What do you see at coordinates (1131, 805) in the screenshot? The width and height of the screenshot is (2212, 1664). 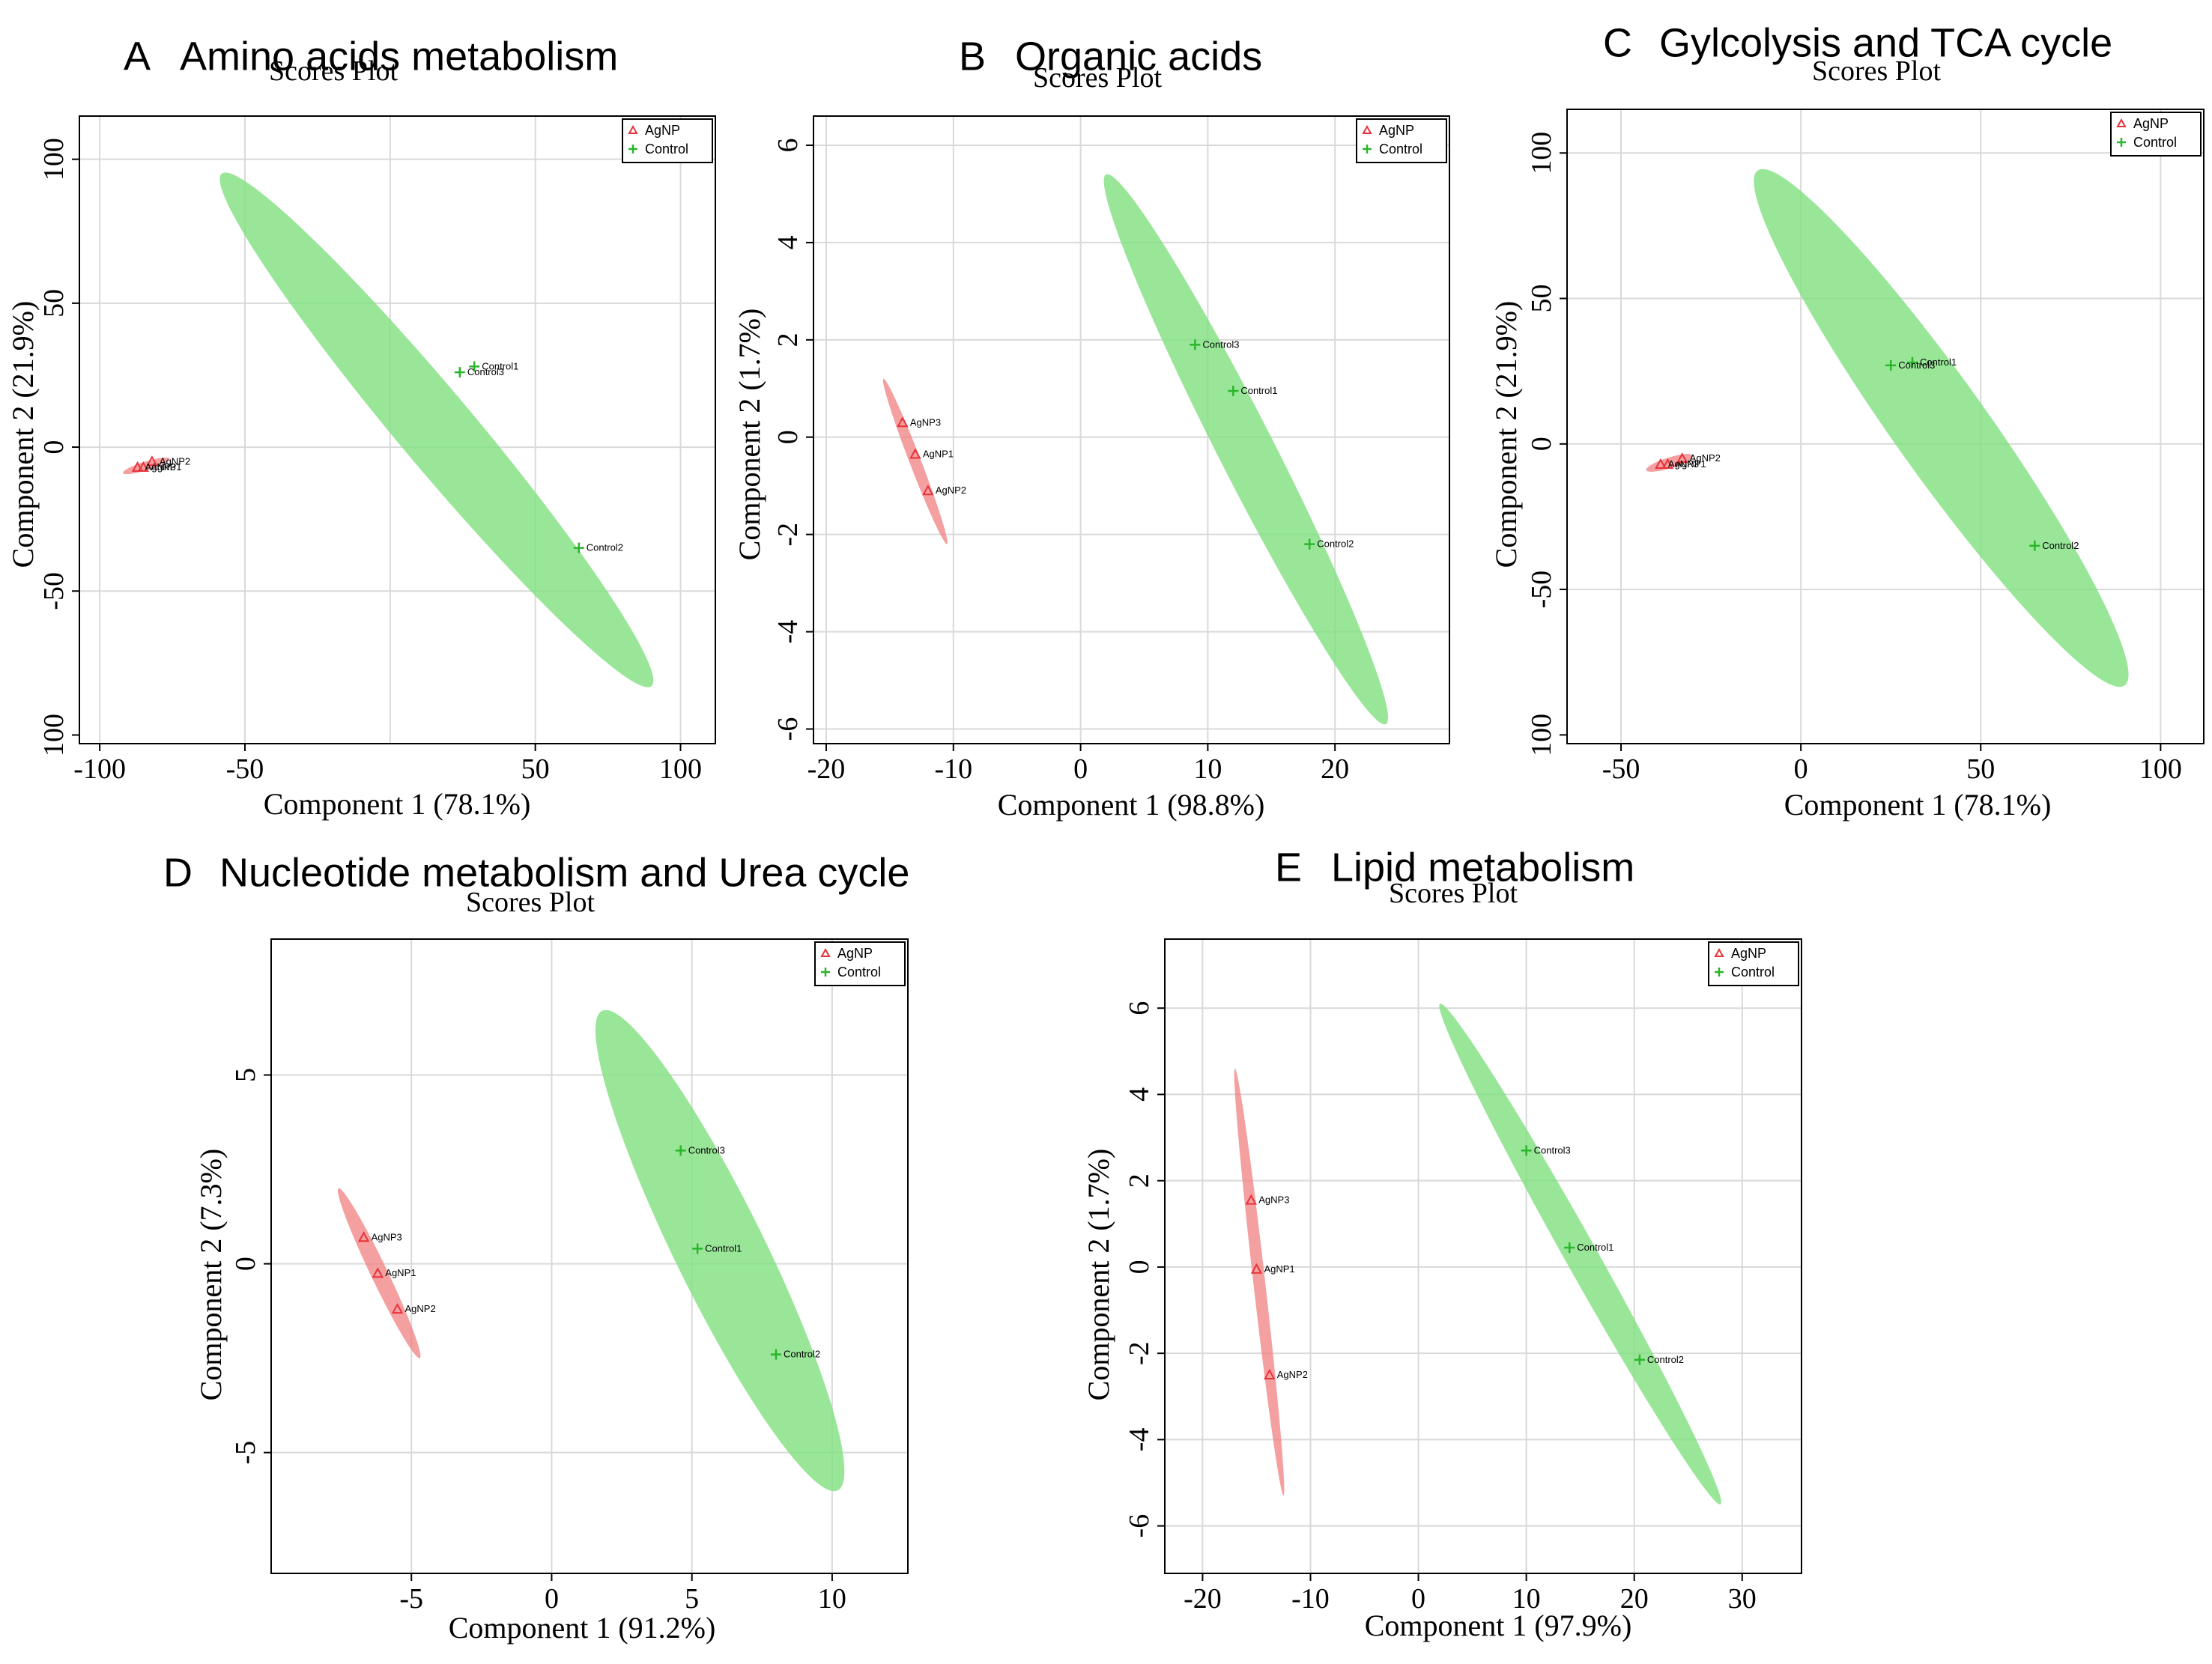 I see `x-axis-label: Component 1 (98.8%)` at bounding box center [1131, 805].